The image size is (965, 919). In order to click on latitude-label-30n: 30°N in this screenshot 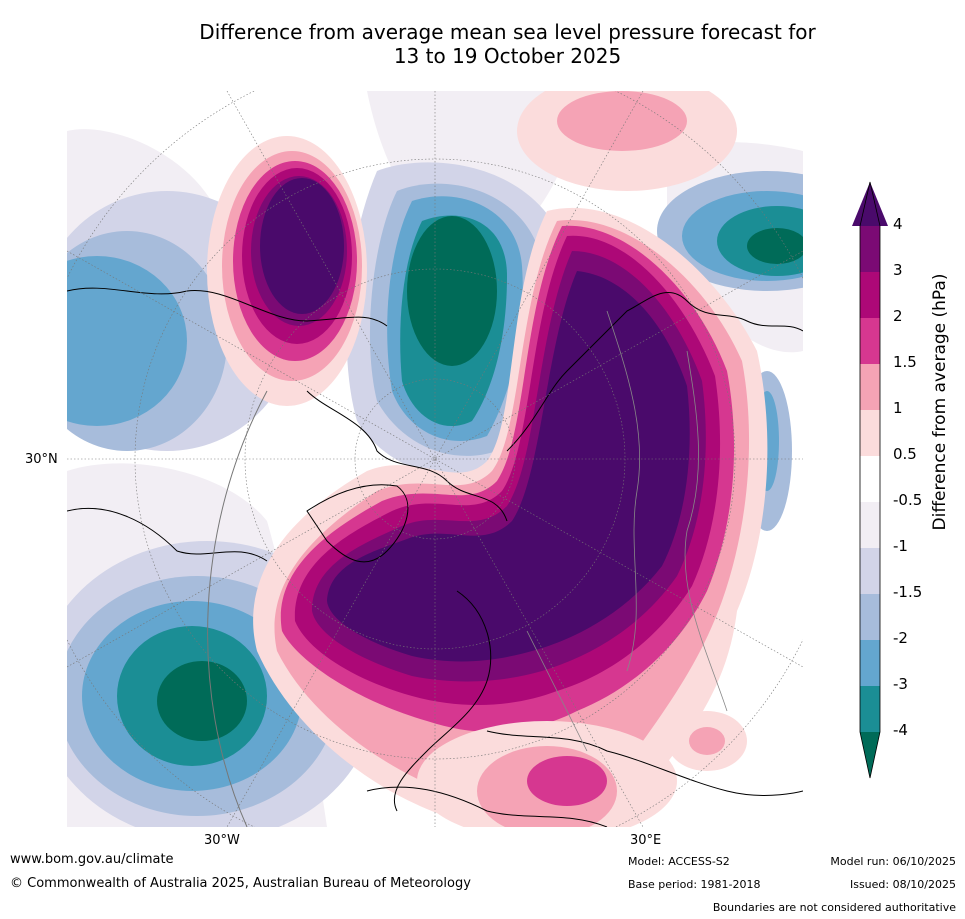, I will do `click(41, 459)`.